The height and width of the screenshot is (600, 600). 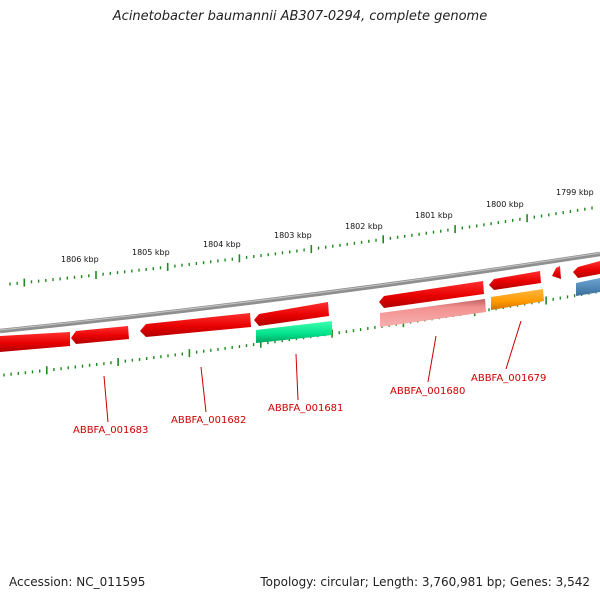 What do you see at coordinates (80, 259) in the screenshot?
I see `kbp-label: 1806 kbp` at bounding box center [80, 259].